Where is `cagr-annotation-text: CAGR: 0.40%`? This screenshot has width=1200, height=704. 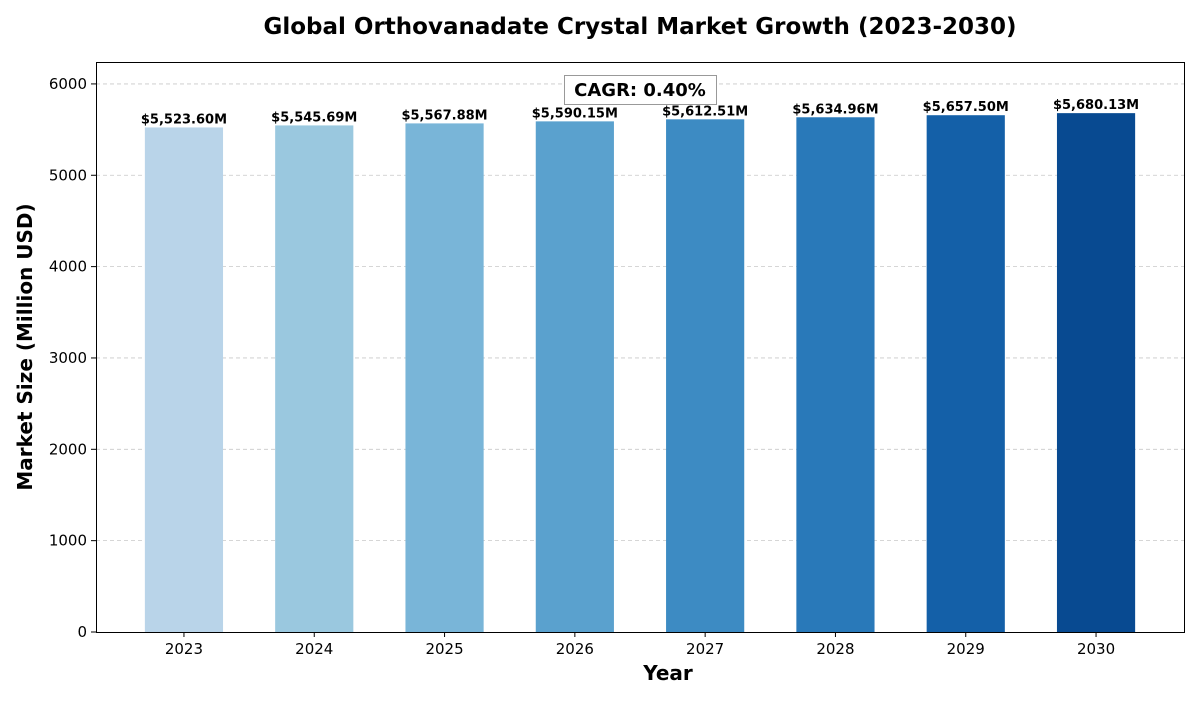
cagr-annotation-text: CAGR: 0.40% is located at coordinates (640, 90).